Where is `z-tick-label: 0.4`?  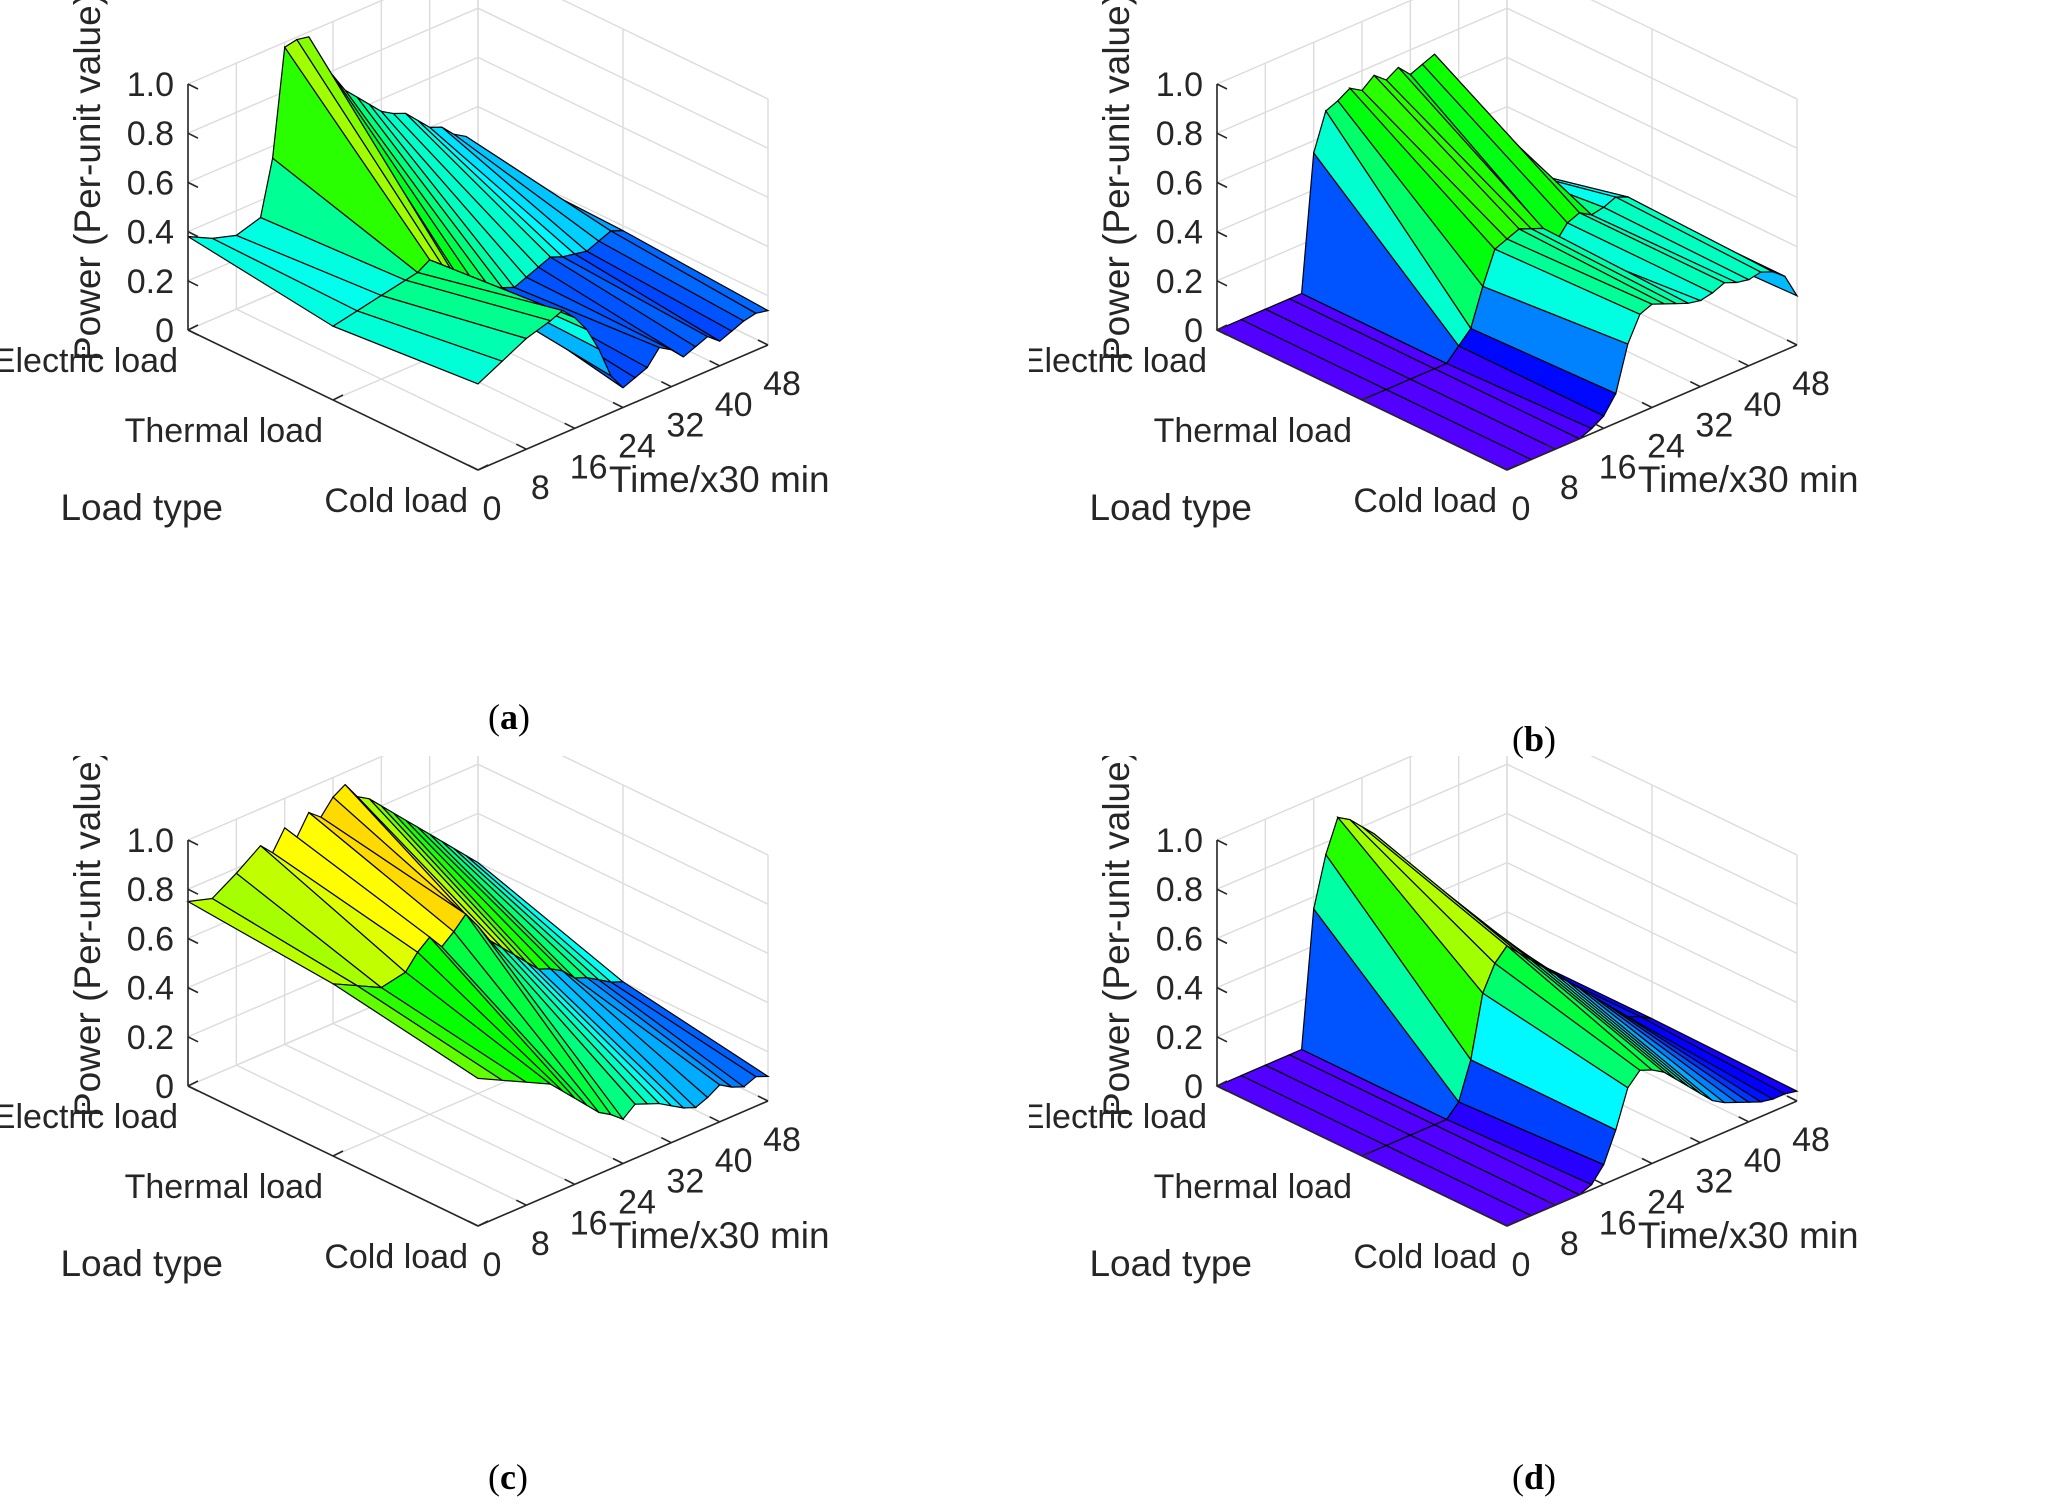
z-tick-label: 0.4 is located at coordinates (150, 989).